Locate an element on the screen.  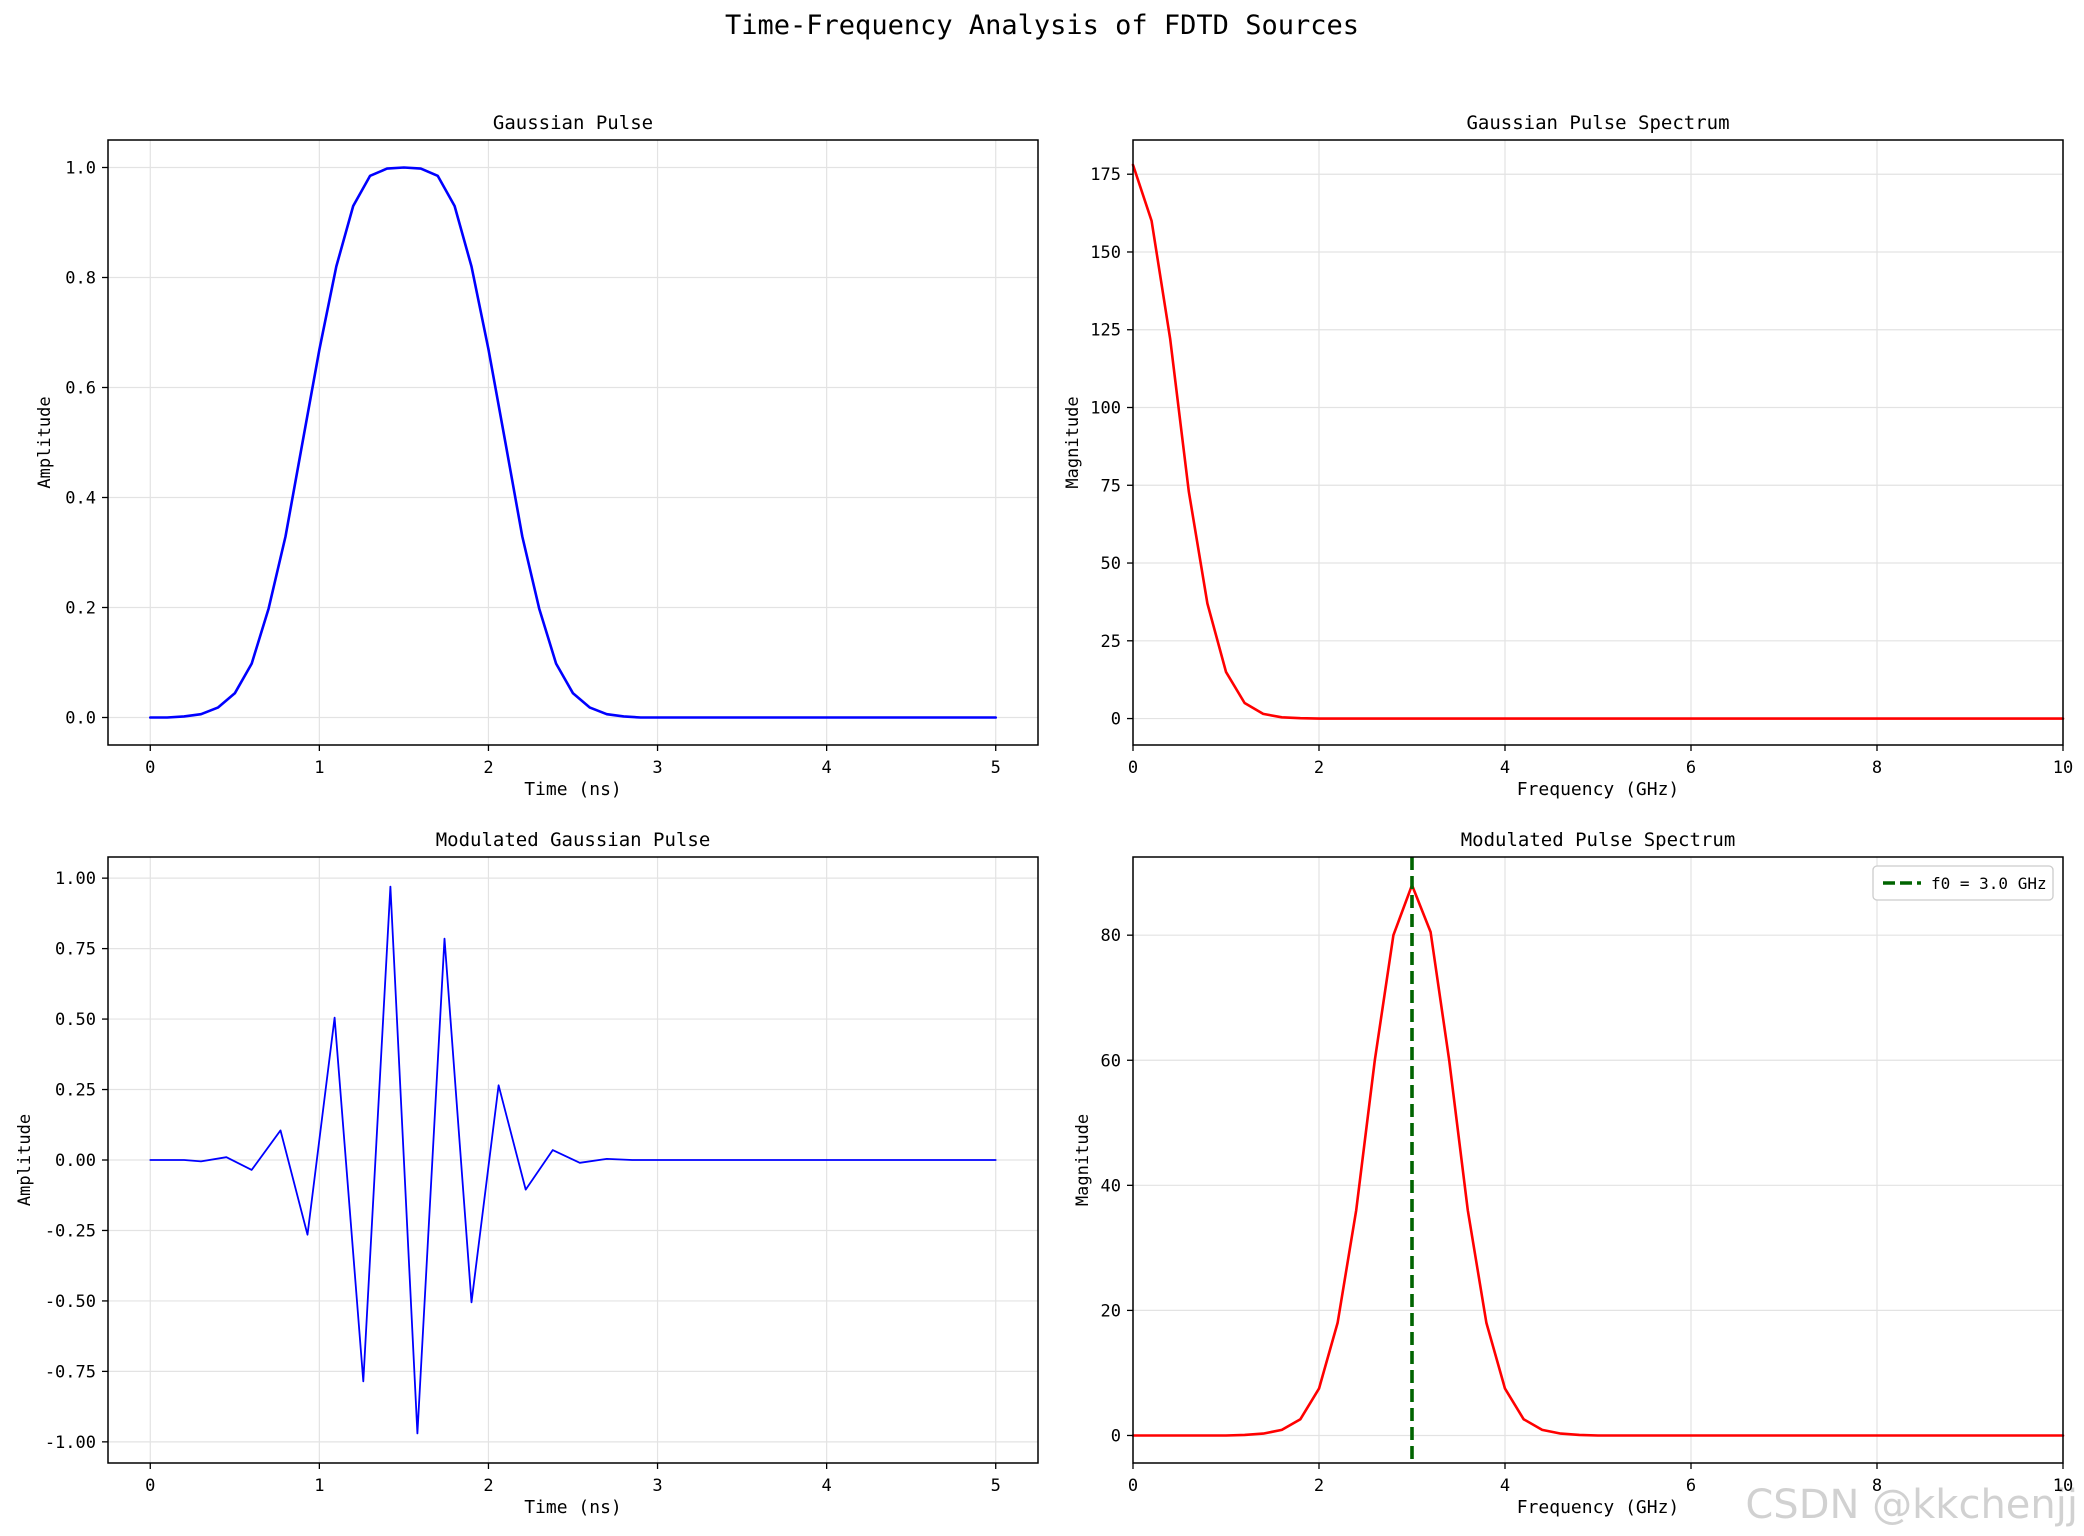
figure-suptitle: Time-Frequency Analysis of FDTD Sources is located at coordinates (1042, 25).